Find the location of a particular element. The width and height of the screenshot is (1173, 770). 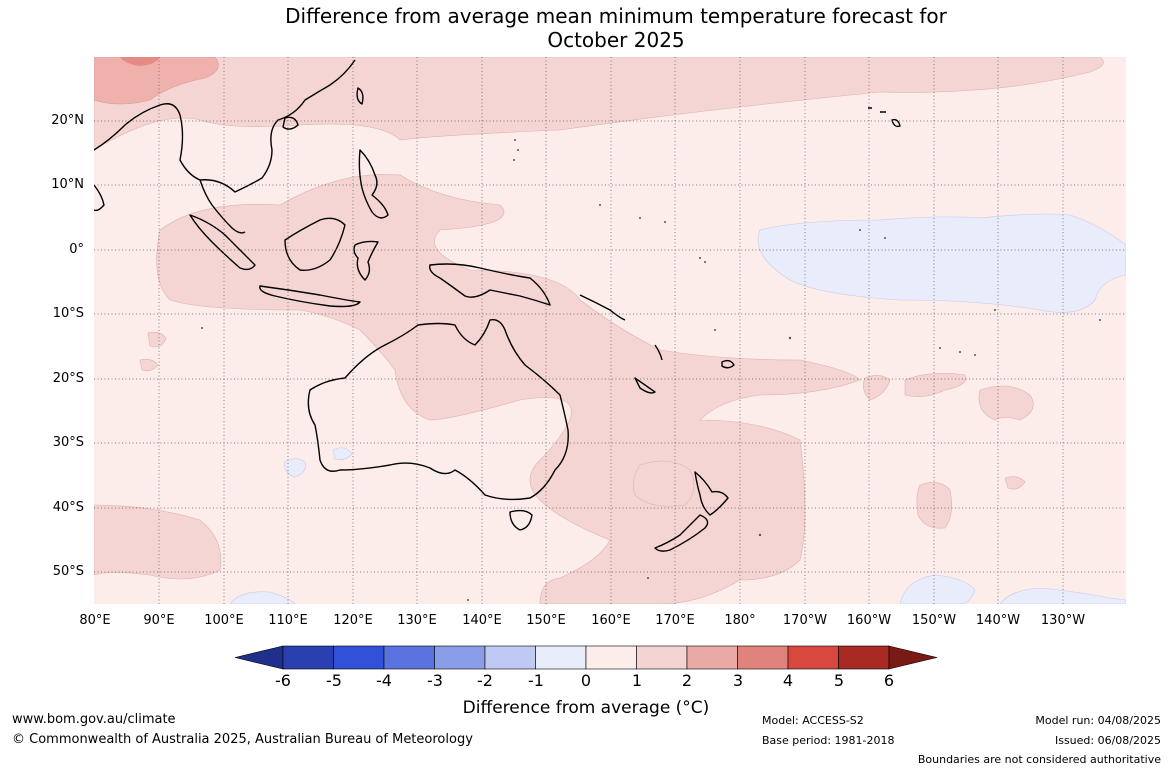

lon-label: 170°E is located at coordinates (675, 620).